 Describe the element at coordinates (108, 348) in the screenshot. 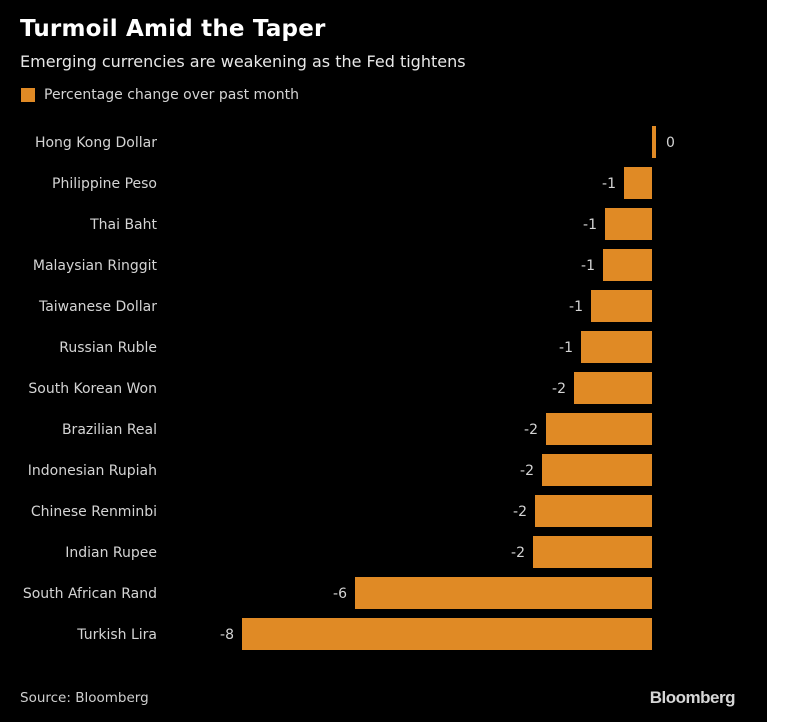

I see `category-label: Russian Ruble` at that location.